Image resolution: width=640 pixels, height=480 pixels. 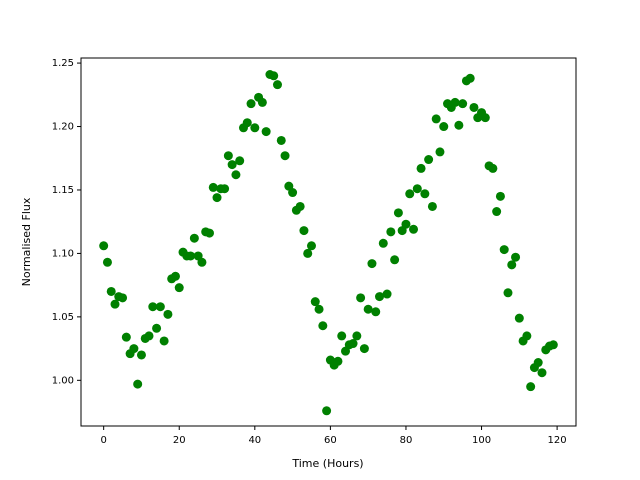 I want to click on x-tick-label: 40, so click(x=254, y=440).